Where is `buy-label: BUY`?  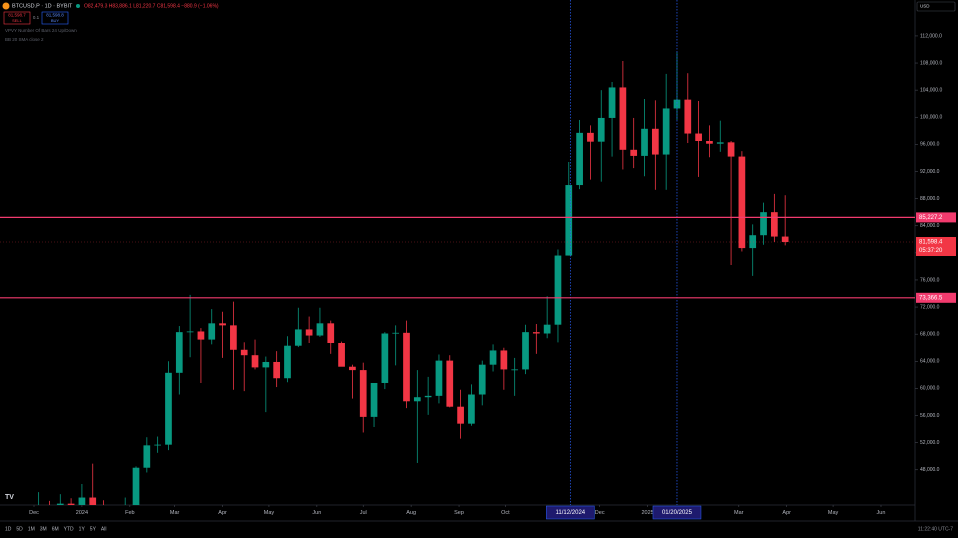
buy-label: BUY is located at coordinates (55, 20).